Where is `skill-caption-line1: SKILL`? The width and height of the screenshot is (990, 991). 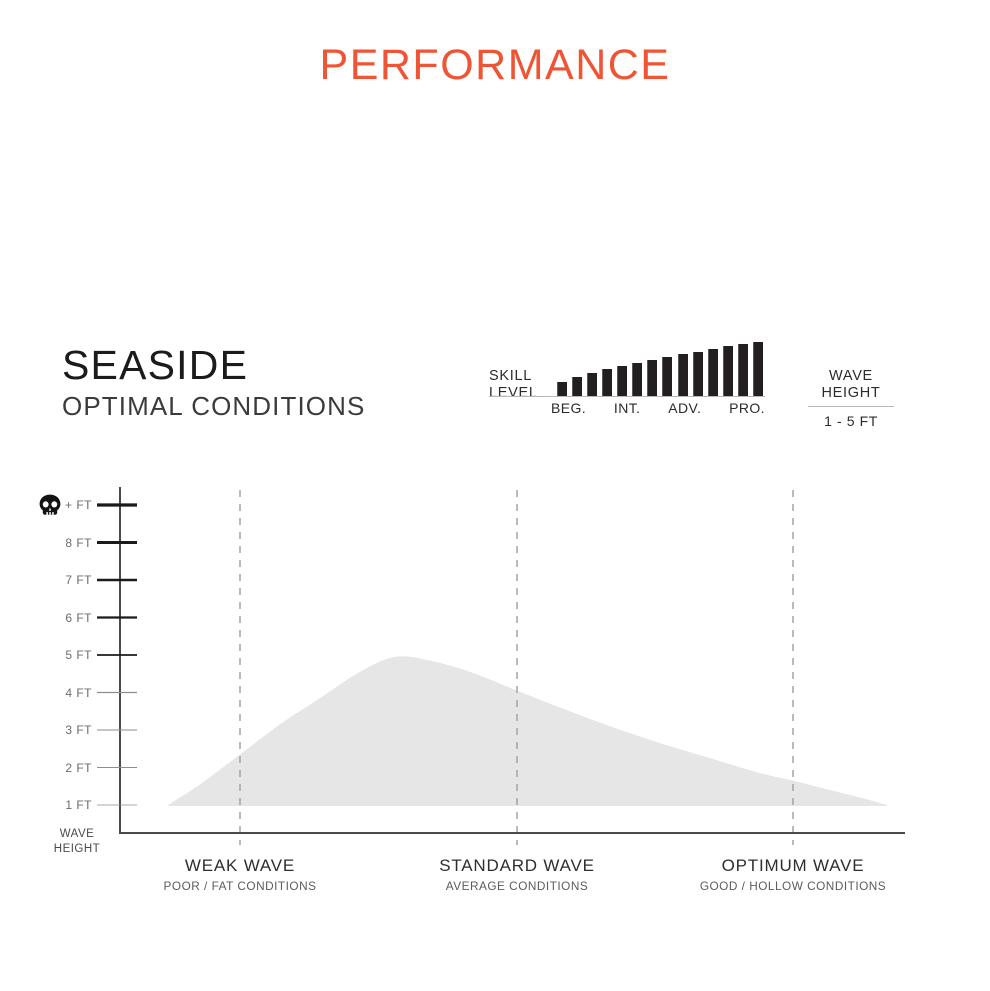
skill-caption-line1: SKILL is located at coordinates (510, 376).